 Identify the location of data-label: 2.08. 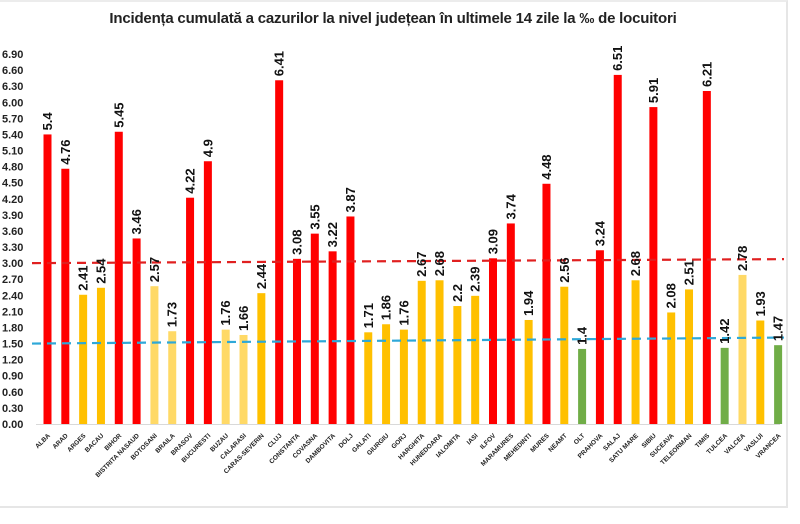
(671, 295).